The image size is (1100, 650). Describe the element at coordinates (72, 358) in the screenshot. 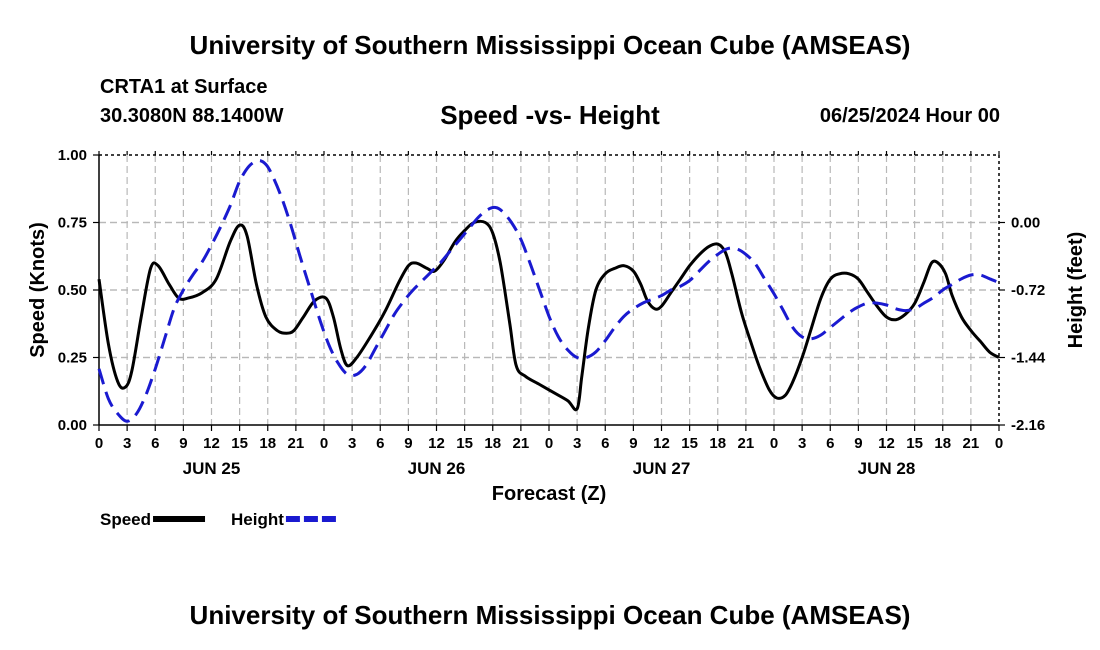

I see `y-tick-label: 0.25` at that location.